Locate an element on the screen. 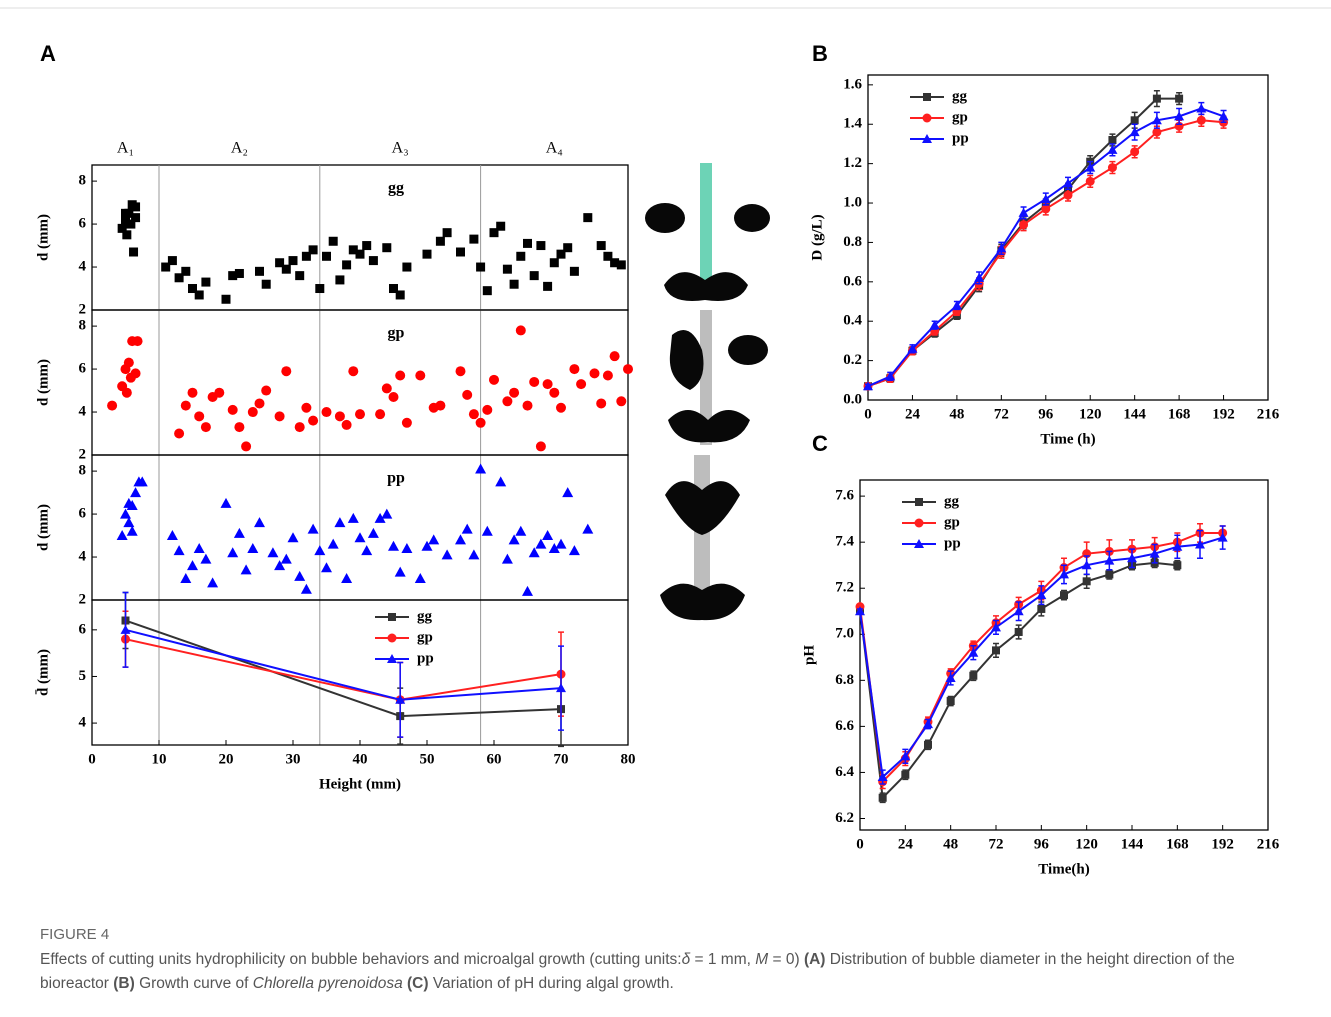  y-tick-label: 1.2 is located at coordinates (852, 163).